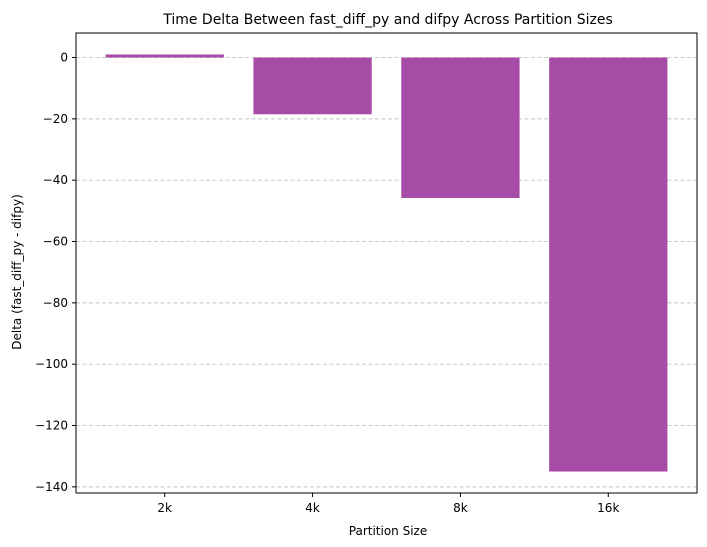  What do you see at coordinates (55, 242) in the screenshot?
I see `y-tick-label: −60` at bounding box center [55, 242].